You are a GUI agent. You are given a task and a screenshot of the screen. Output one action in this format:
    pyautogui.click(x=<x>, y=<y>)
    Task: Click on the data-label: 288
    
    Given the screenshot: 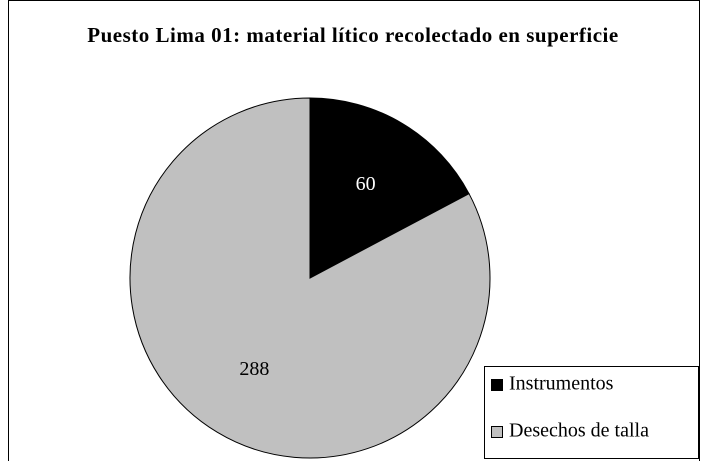 What is the action you would take?
    pyautogui.click(x=254, y=369)
    